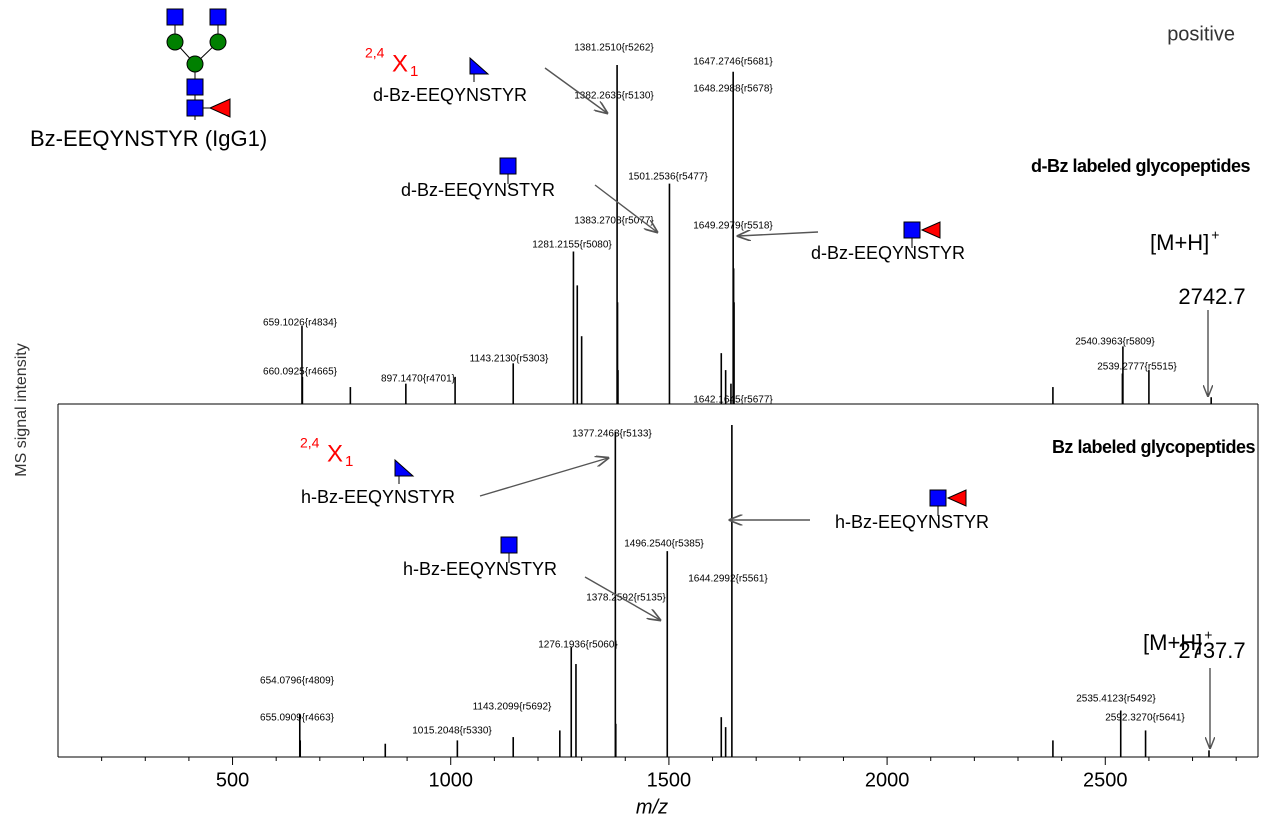  Describe the element at coordinates (669, 780) in the screenshot. I see `x-tick-label: 1500` at that location.